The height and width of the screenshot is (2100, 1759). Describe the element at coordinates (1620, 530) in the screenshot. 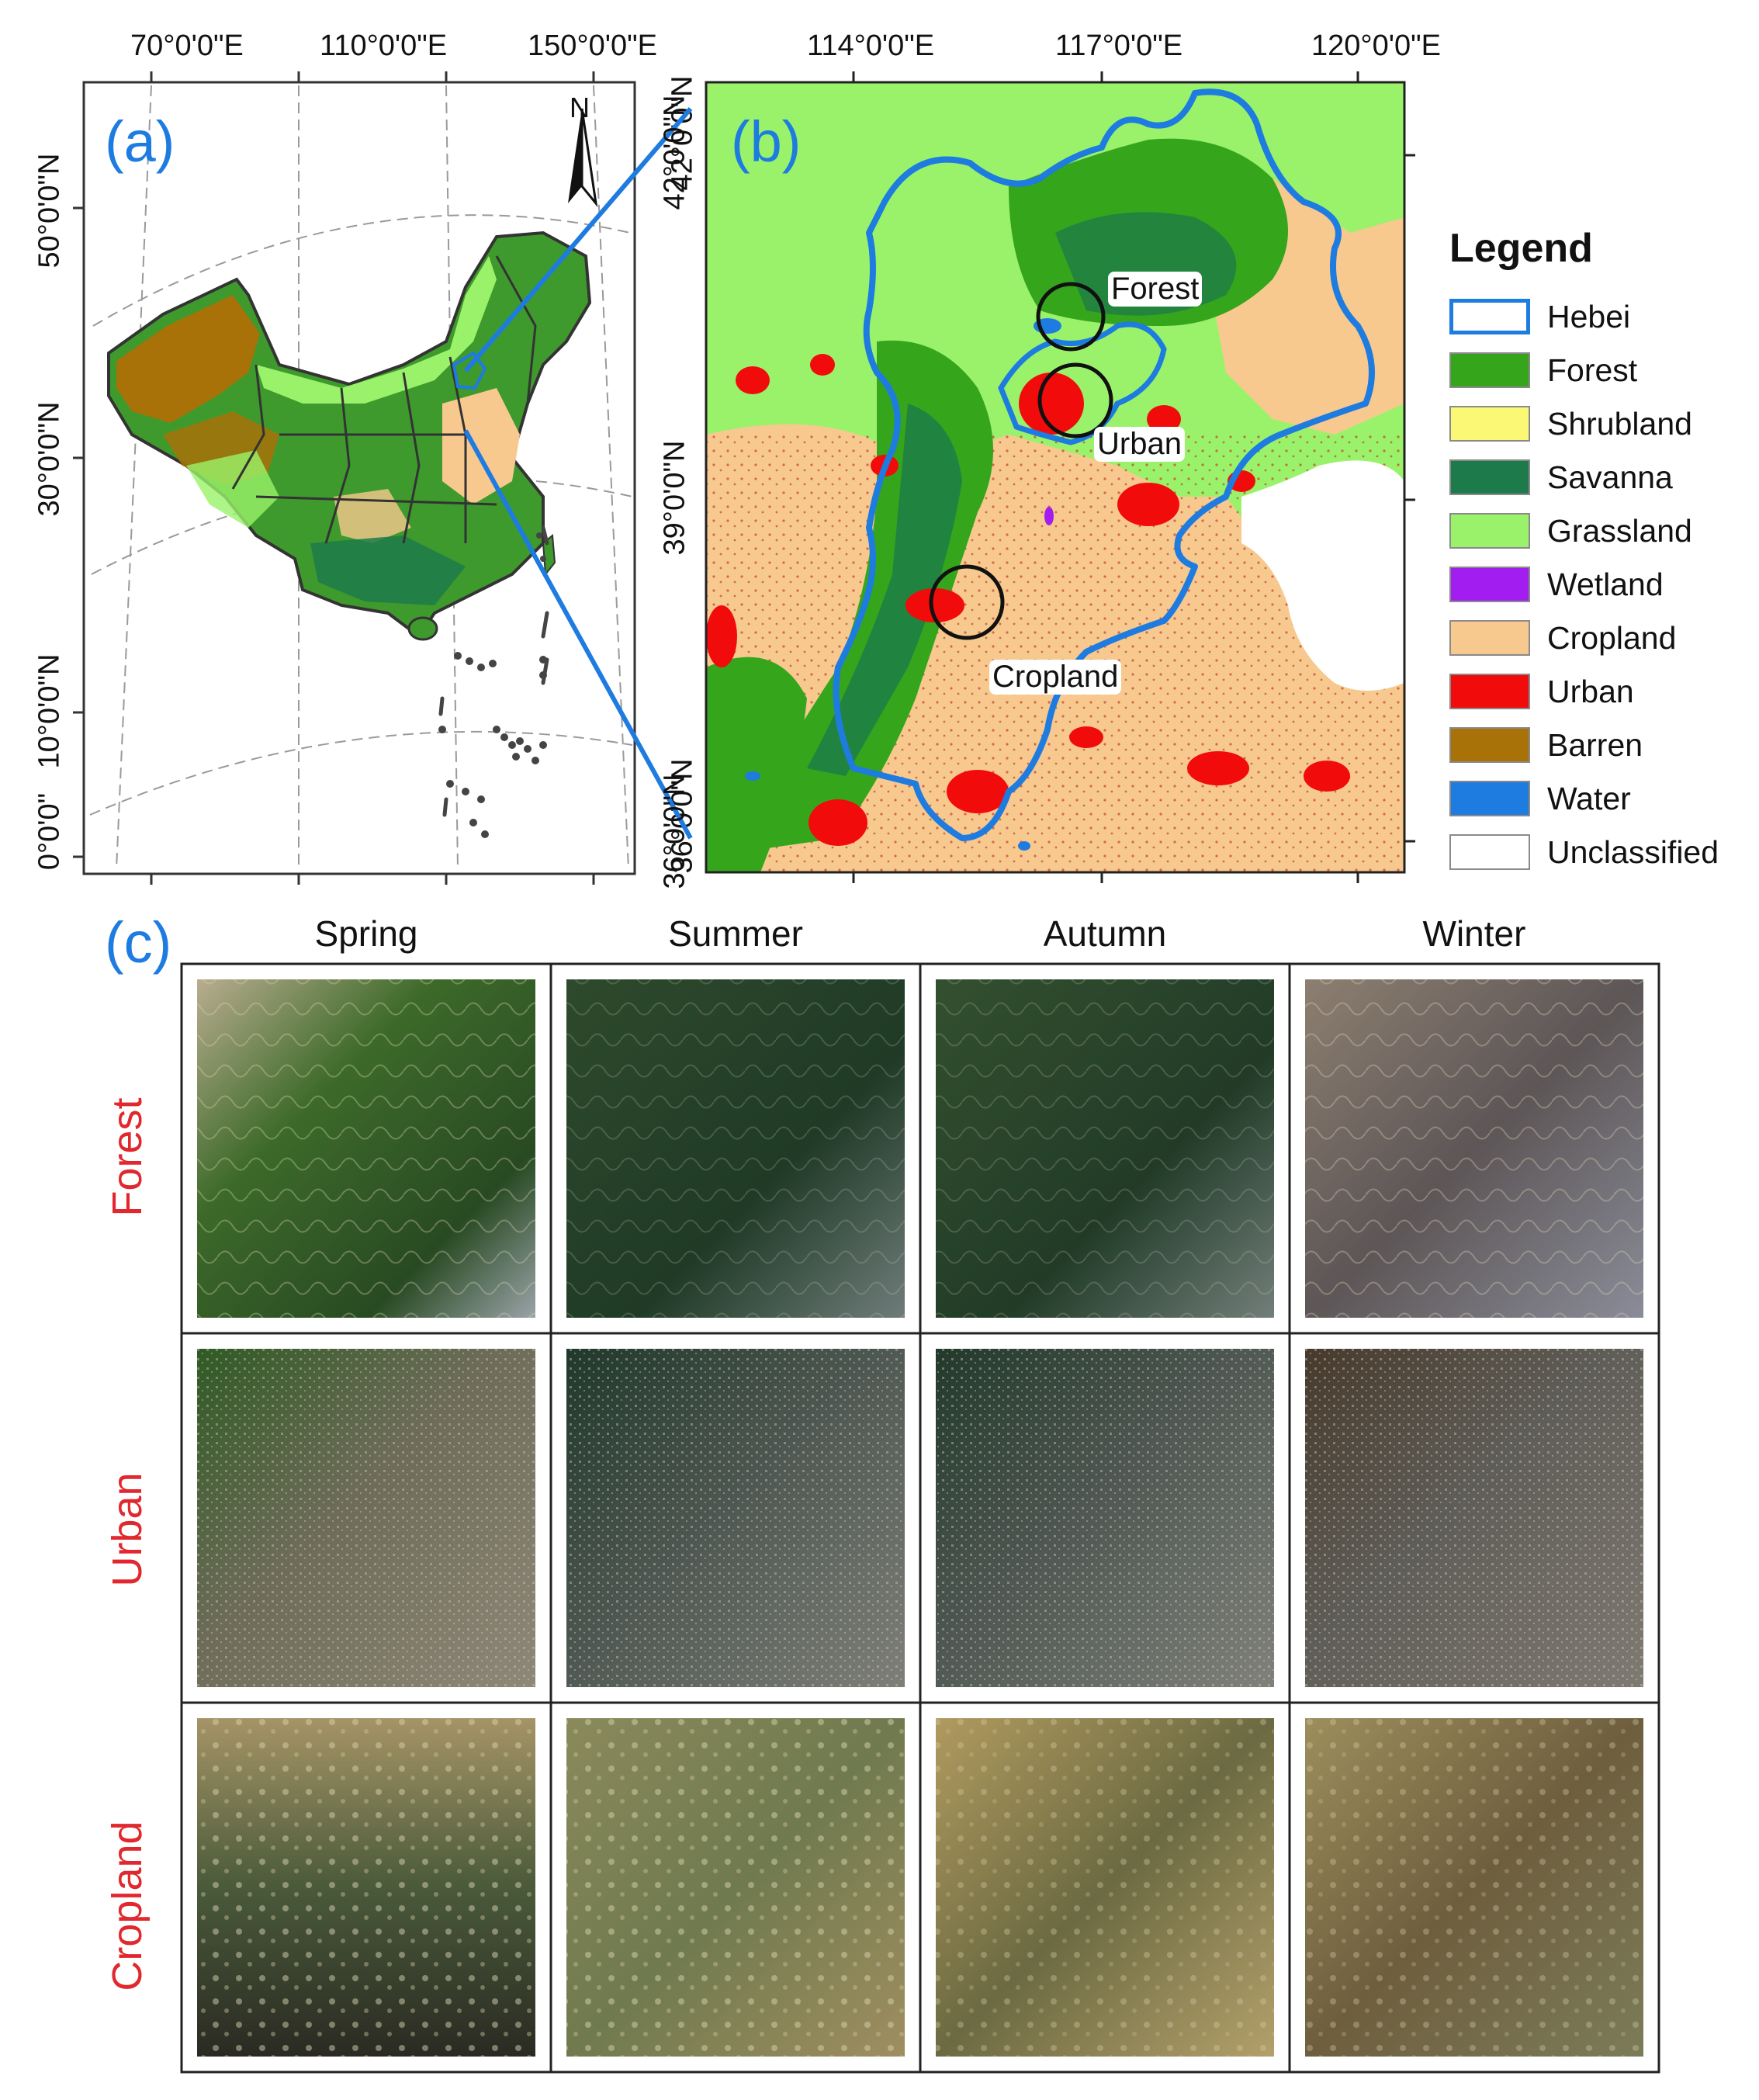

I see `legend-label: Grassland` at that location.